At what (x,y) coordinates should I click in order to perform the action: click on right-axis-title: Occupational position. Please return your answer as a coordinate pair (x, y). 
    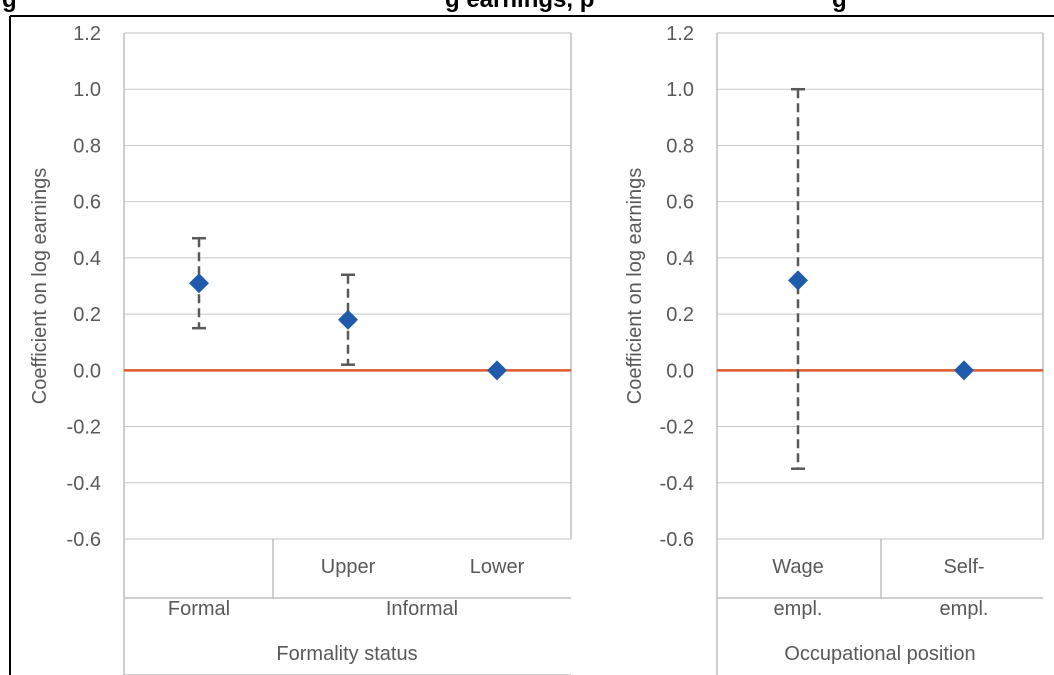
    Looking at the image, I should click on (879, 654).